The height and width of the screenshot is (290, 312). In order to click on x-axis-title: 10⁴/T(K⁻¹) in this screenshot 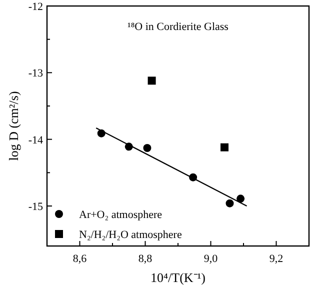, I will do `click(178, 277)`.